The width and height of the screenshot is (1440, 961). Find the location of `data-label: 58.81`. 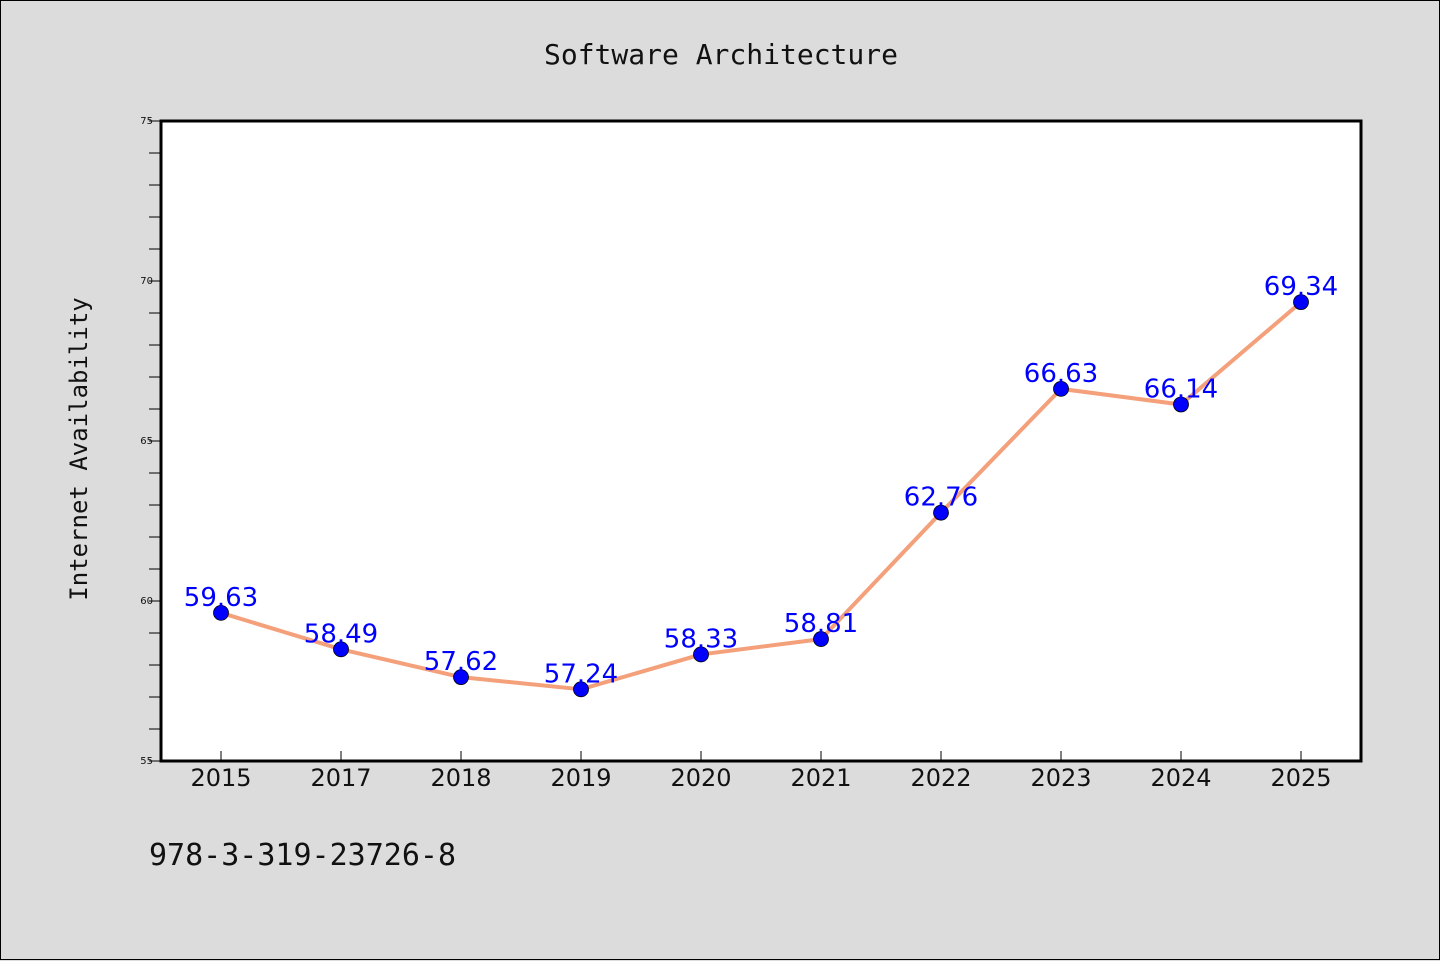

data-label: 58.81 is located at coordinates (821, 624).